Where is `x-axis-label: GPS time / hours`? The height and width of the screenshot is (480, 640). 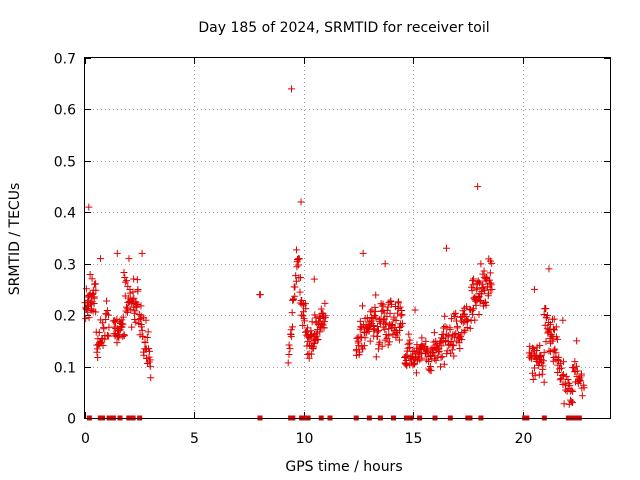 x-axis-label: GPS time / hours is located at coordinates (343, 467).